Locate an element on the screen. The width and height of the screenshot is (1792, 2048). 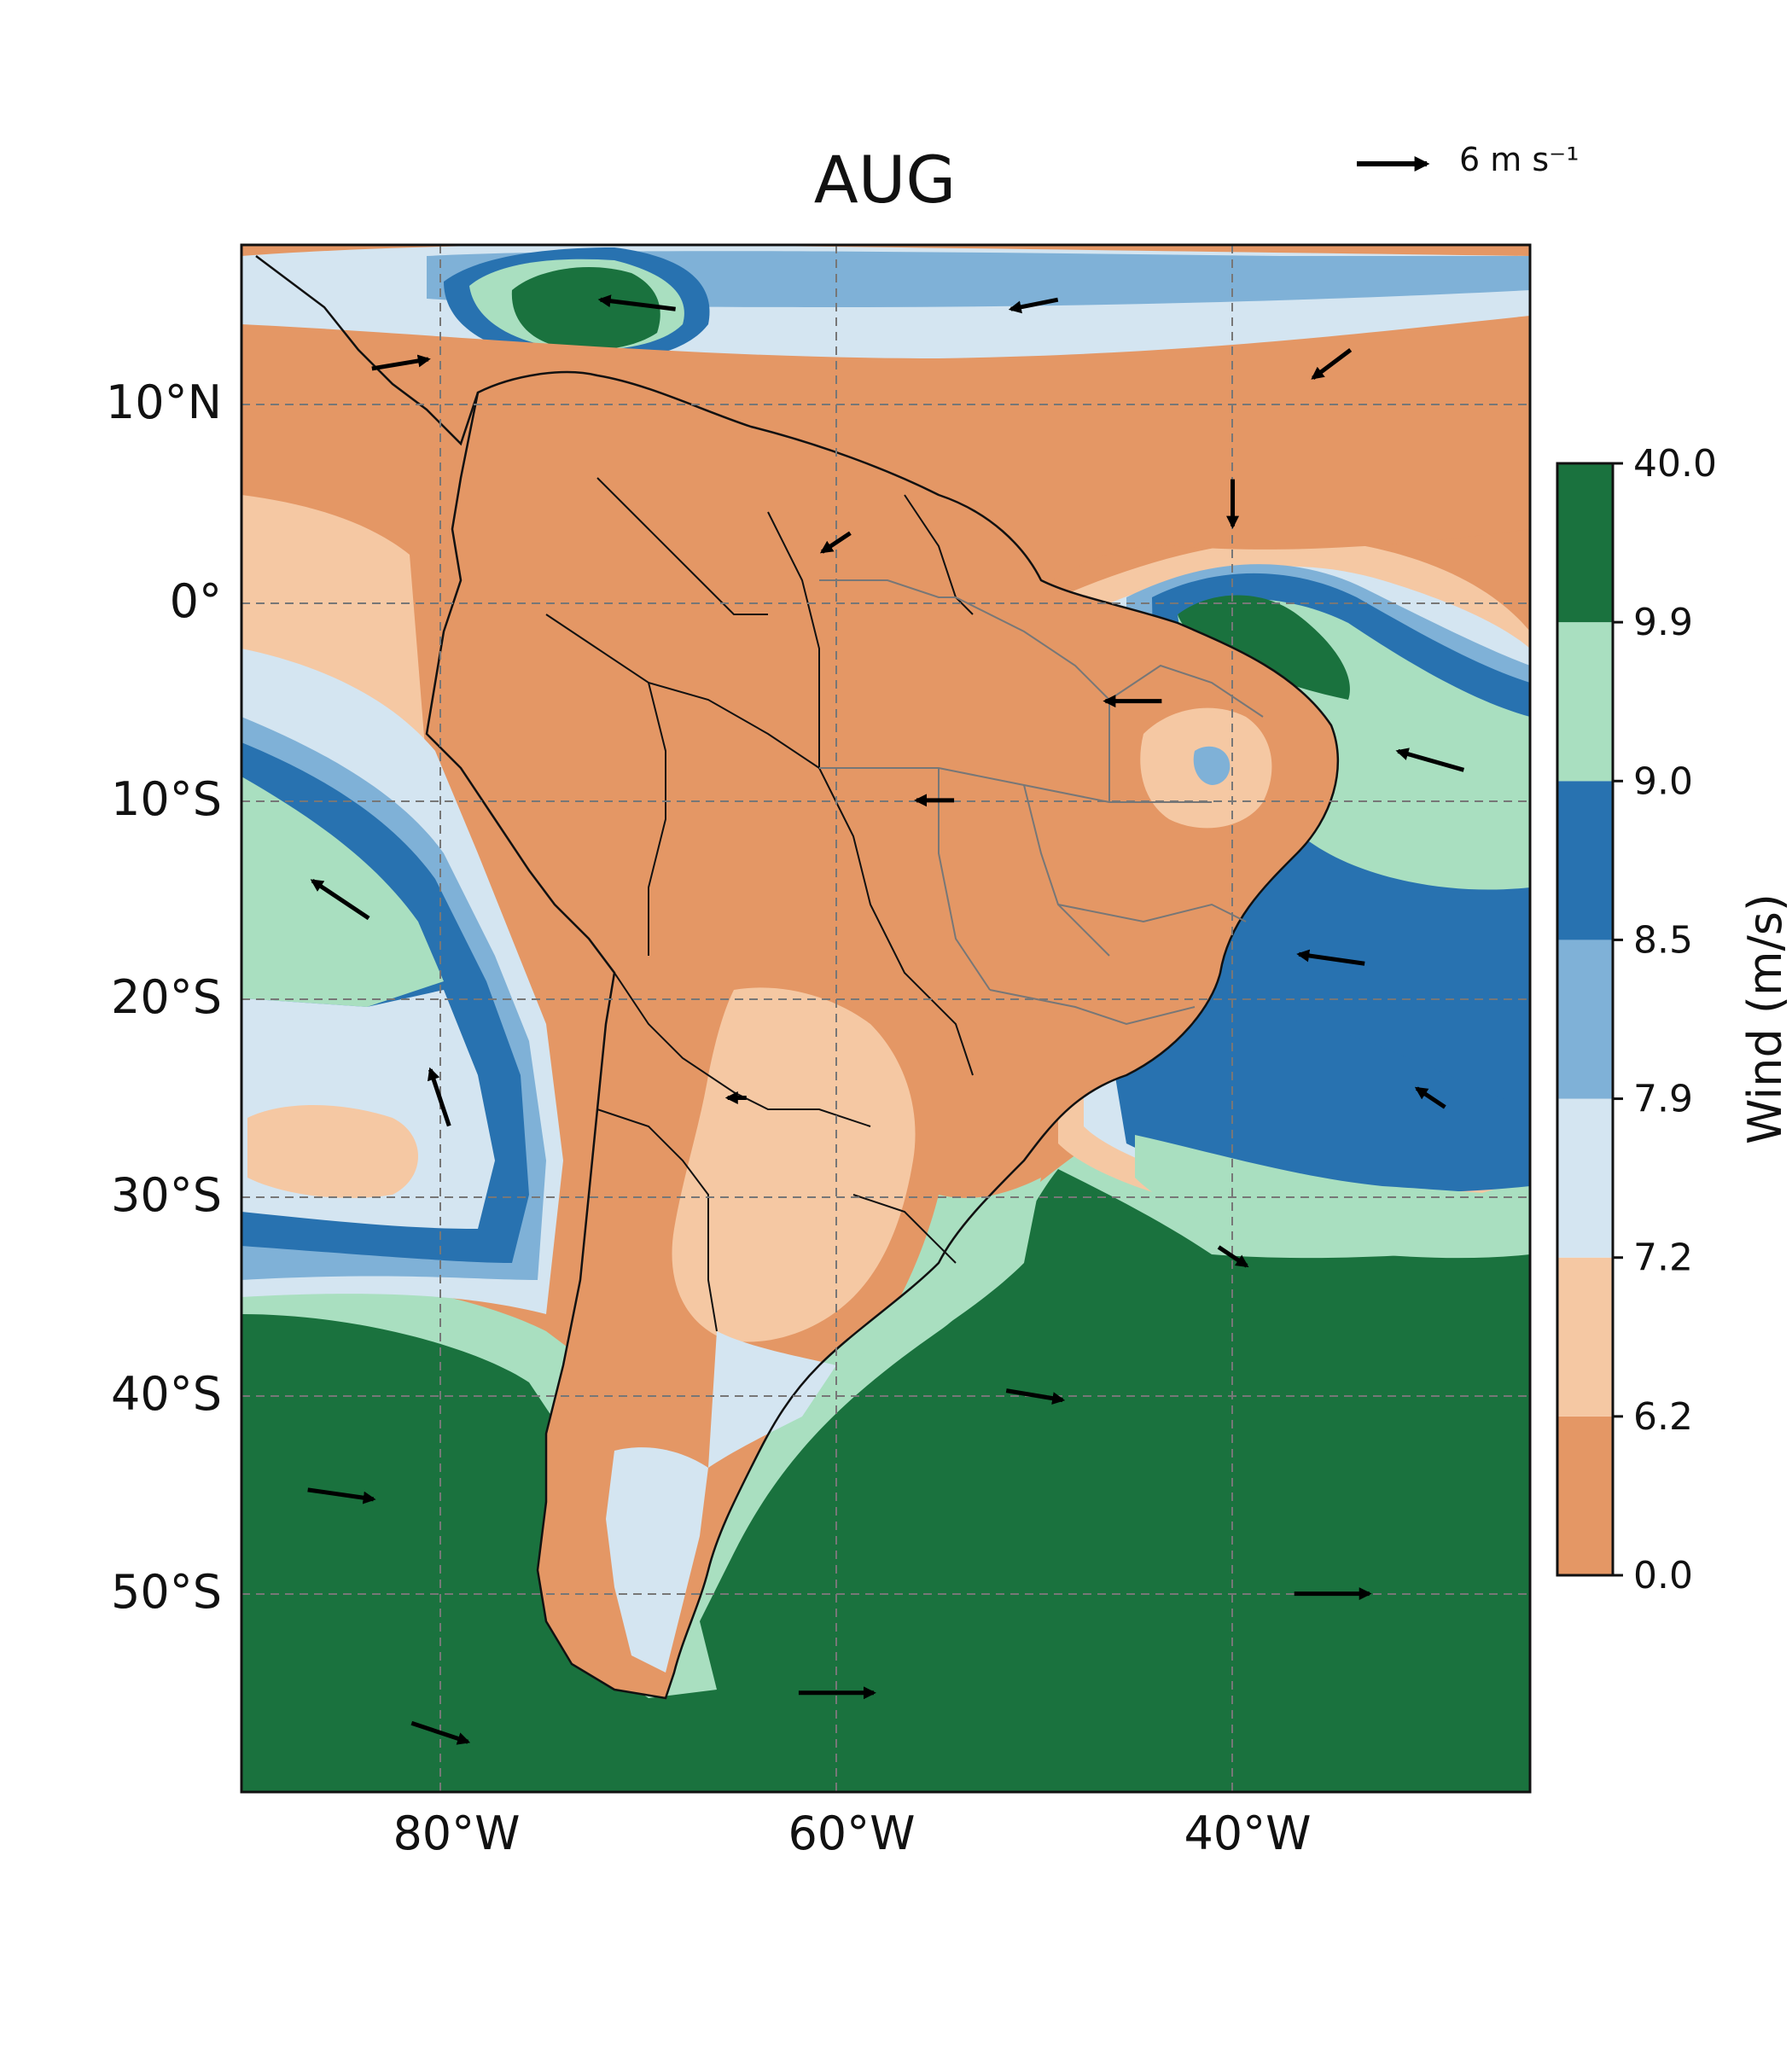
lon-label-60w: 60°W is located at coordinates (851, 1834).